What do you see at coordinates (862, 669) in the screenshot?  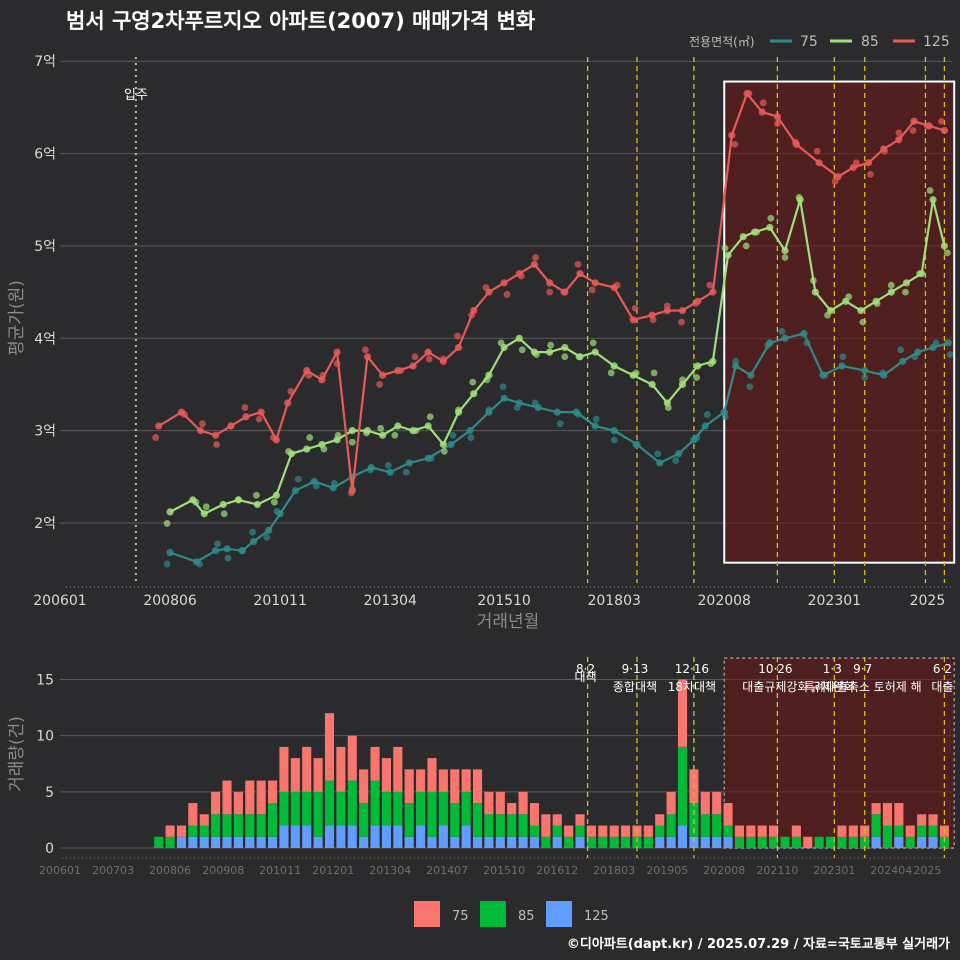 I see `policy-date: 9·7` at bounding box center [862, 669].